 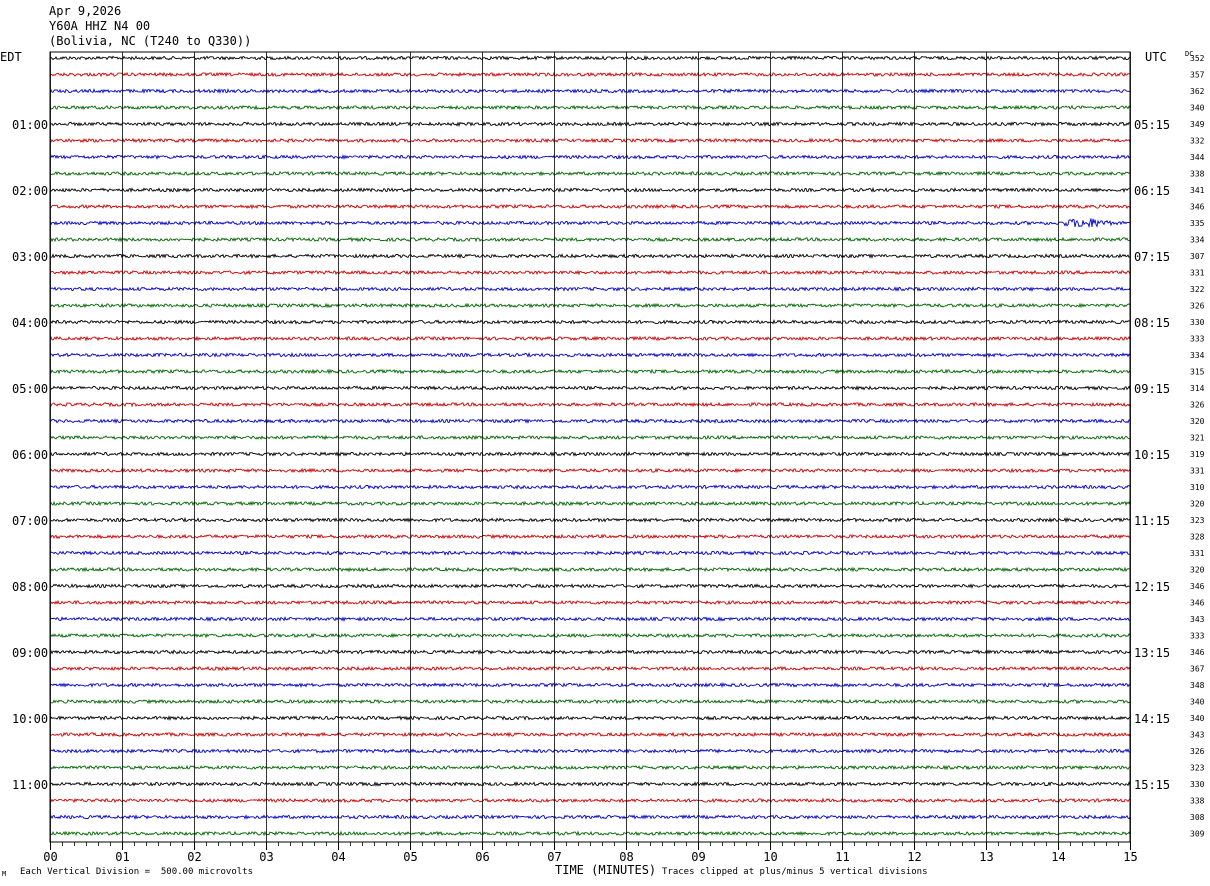 What do you see at coordinates (1197, 75) in the screenshot?
I see `dc-offset-label: 357` at bounding box center [1197, 75].